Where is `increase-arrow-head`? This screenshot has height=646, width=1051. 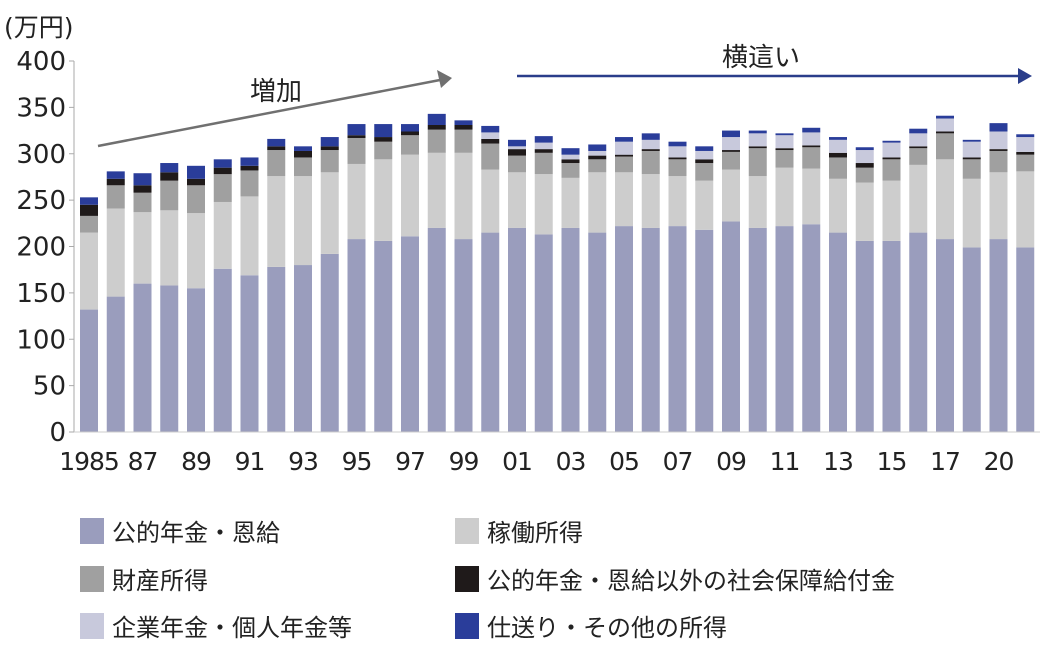 increase-arrow-head is located at coordinates (444, 79).